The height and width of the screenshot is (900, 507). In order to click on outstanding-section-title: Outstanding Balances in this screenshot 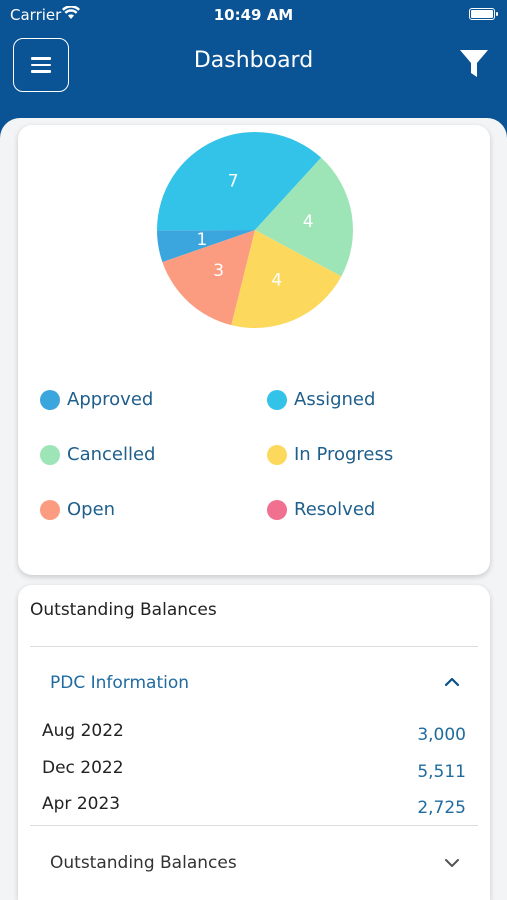, I will do `click(143, 863)`.